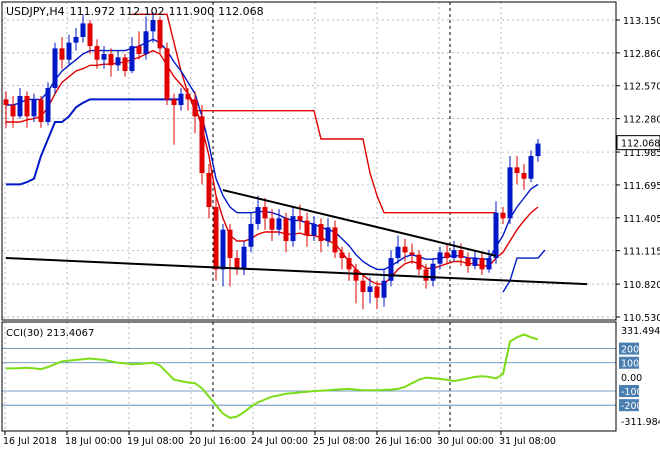  I want to click on cci-tick-label: 0.00, so click(631, 378).